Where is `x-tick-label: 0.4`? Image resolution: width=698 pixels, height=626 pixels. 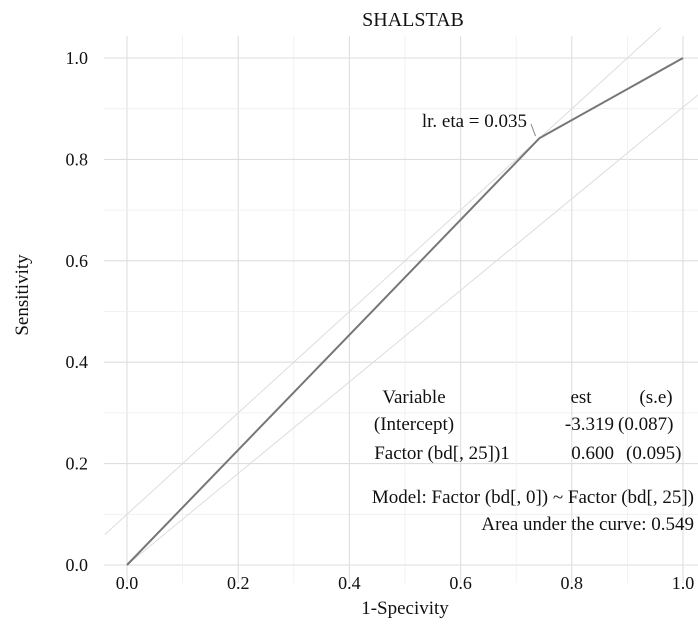 x-tick-label: 0.4 is located at coordinates (349, 583).